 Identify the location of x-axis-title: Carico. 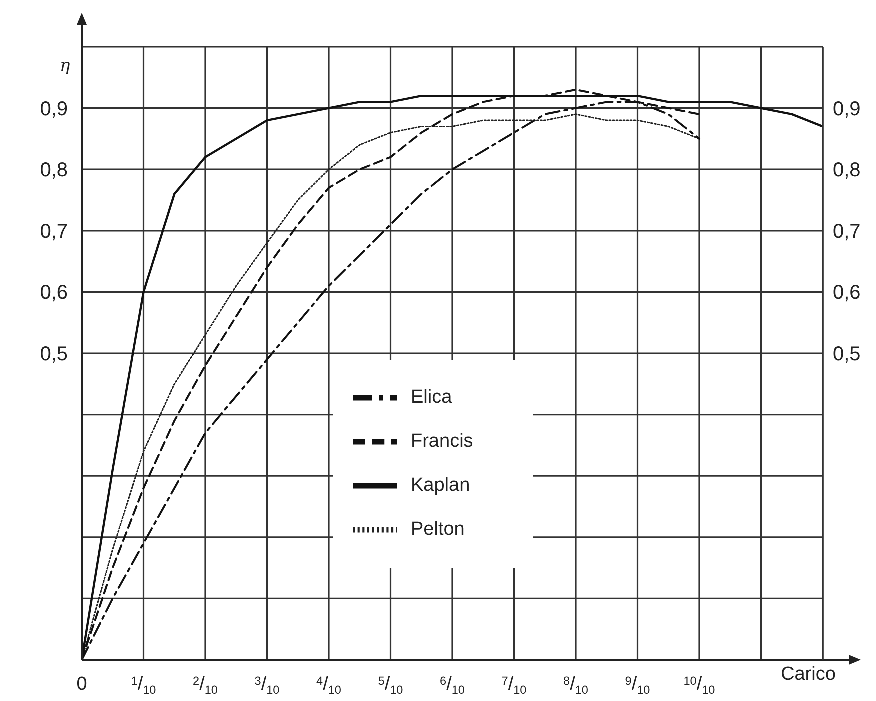
(808, 675).